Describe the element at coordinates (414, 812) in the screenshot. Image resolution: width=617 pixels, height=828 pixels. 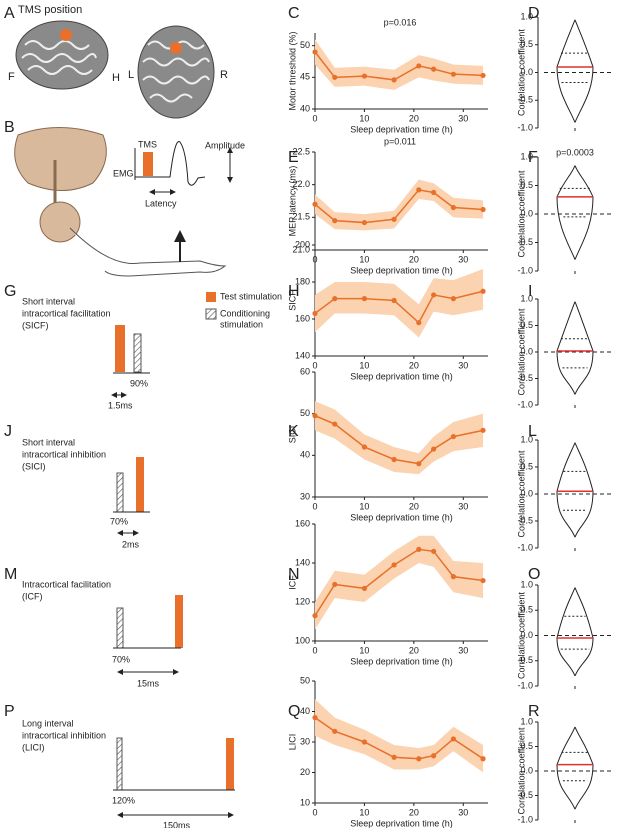
I see `x-tick-label: 20` at that location.